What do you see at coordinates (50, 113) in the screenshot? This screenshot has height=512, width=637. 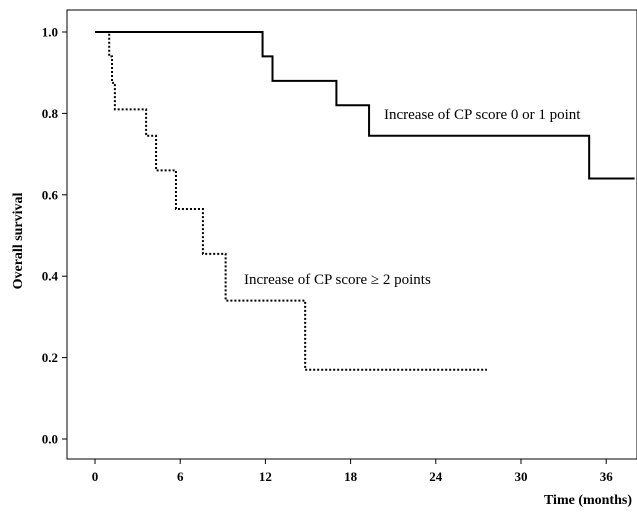 I see `y-tick-label: 0.8` at bounding box center [50, 113].